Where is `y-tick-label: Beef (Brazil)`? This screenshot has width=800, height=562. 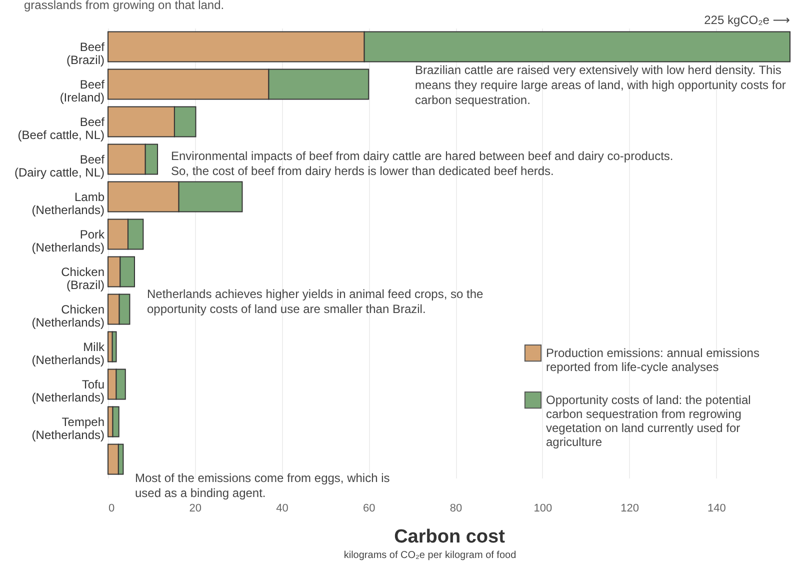
y-tick-label: Beef (Brazil) is located at coordinates (86, 53).